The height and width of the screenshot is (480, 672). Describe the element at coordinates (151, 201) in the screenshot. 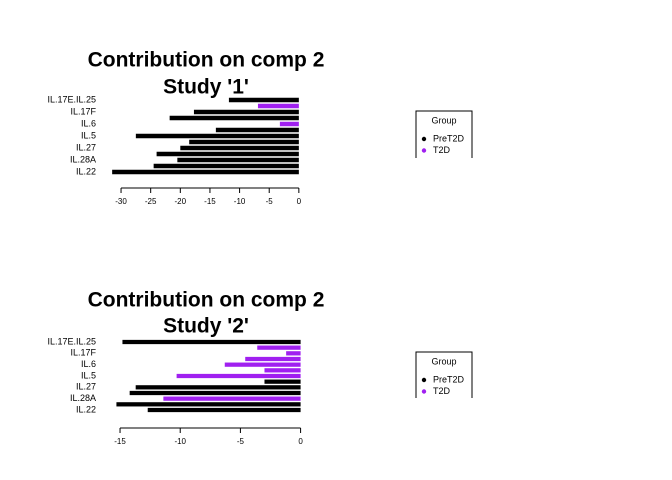

I see `x-tick-label: -25` at that location.